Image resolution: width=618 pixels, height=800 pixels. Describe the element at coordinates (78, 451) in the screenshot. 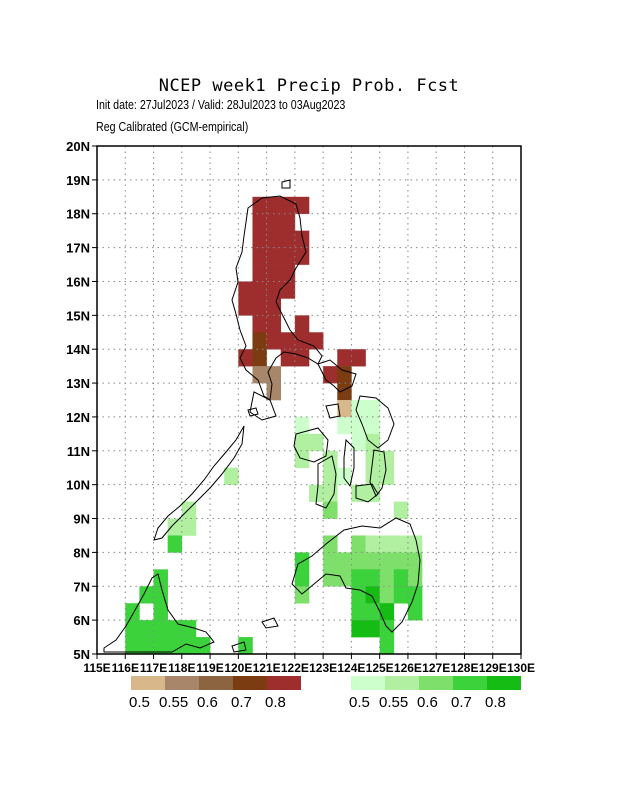

I see `lat-label: 11N` at that location.